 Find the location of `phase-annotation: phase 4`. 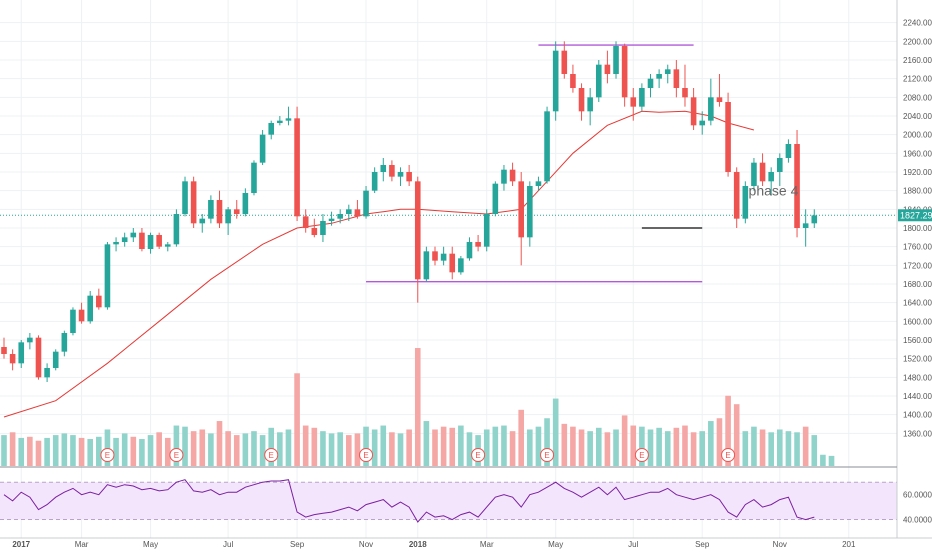

phase-annotation: phase 4 is located at coordinates (774, 191).